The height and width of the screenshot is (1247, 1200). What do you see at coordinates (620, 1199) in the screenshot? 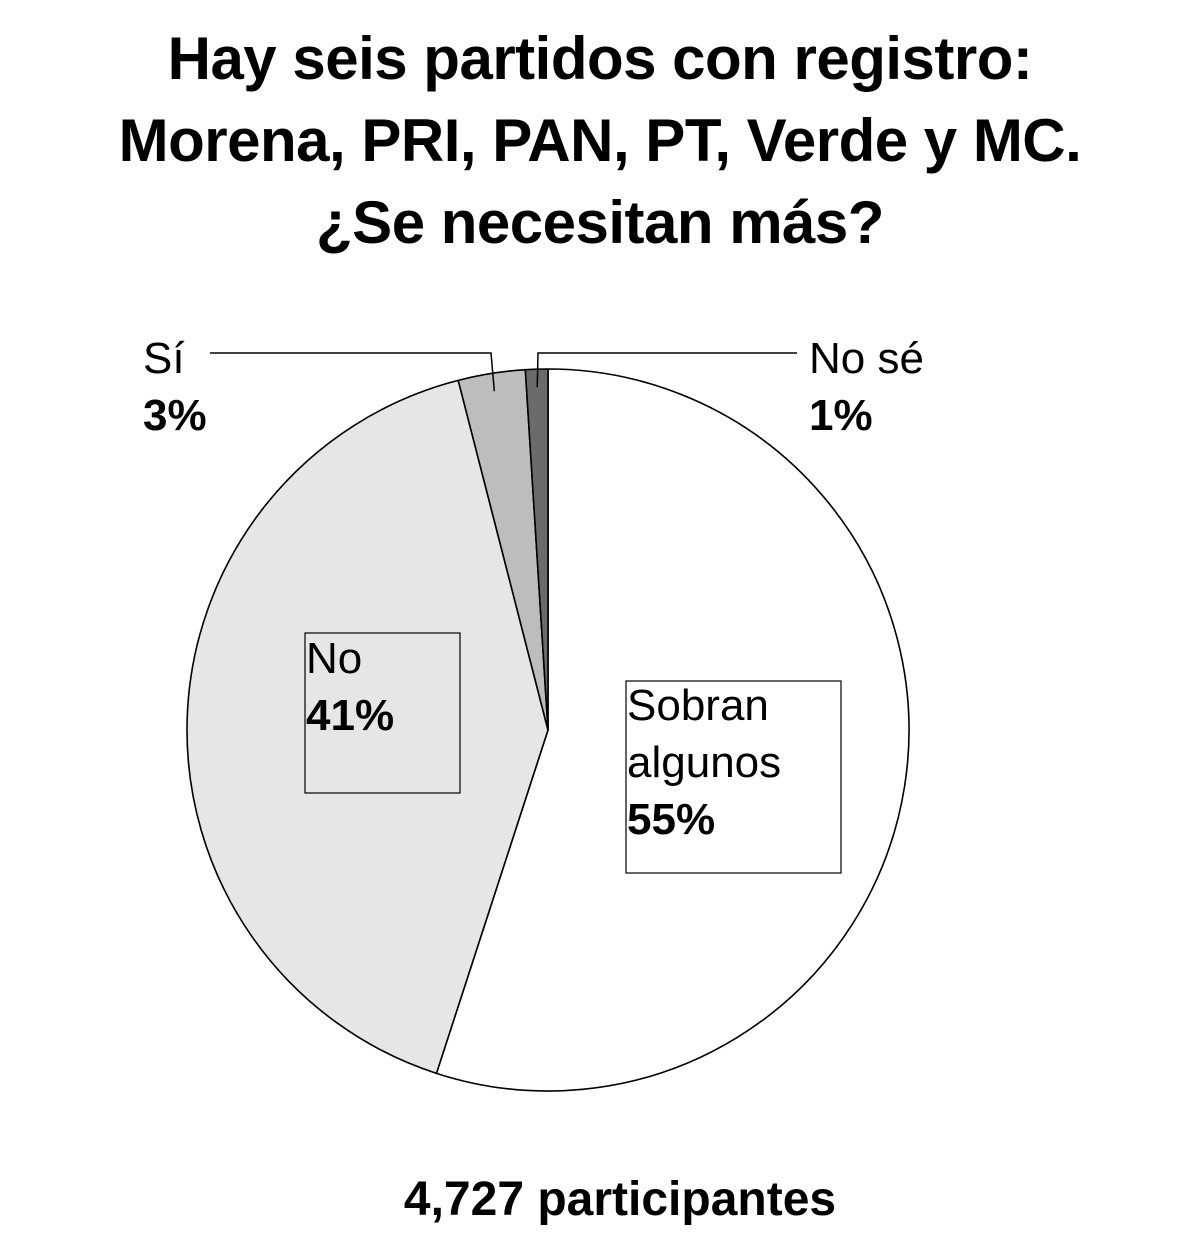
I see `participants-count: 4,727 participantes` at bounding box center [620, 1199].